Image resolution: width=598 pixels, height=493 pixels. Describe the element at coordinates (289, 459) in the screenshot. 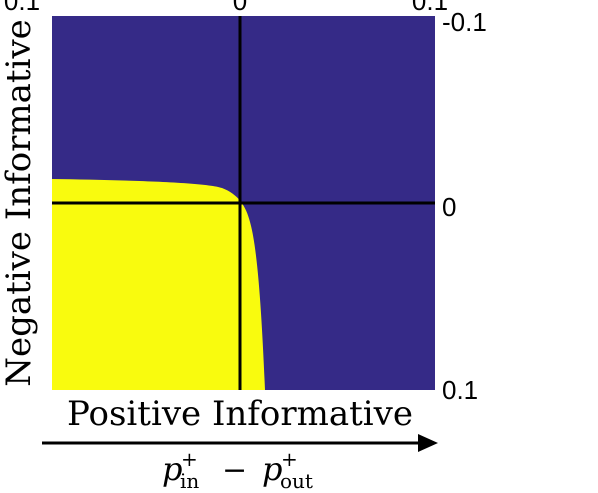

I see `x-quantity-sup-b: +` at that location.